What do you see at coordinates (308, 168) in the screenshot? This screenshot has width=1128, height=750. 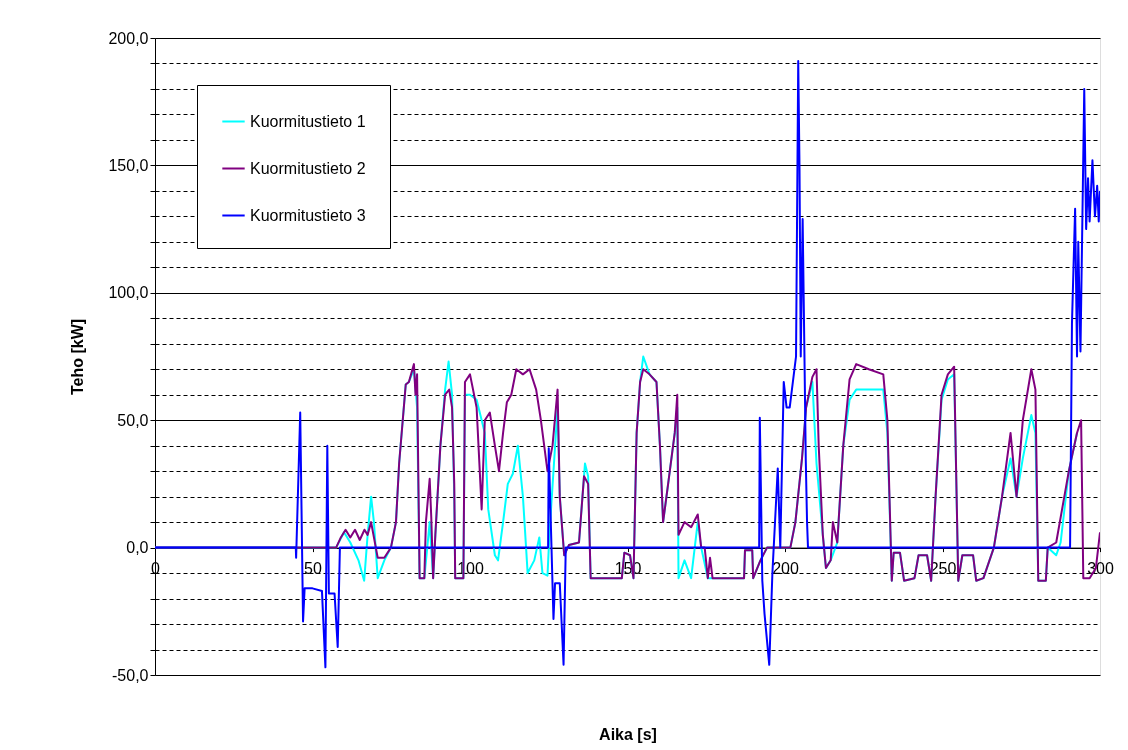 I see `legend-label: Kuormitustieto 2` at bounding box center [308, 168].